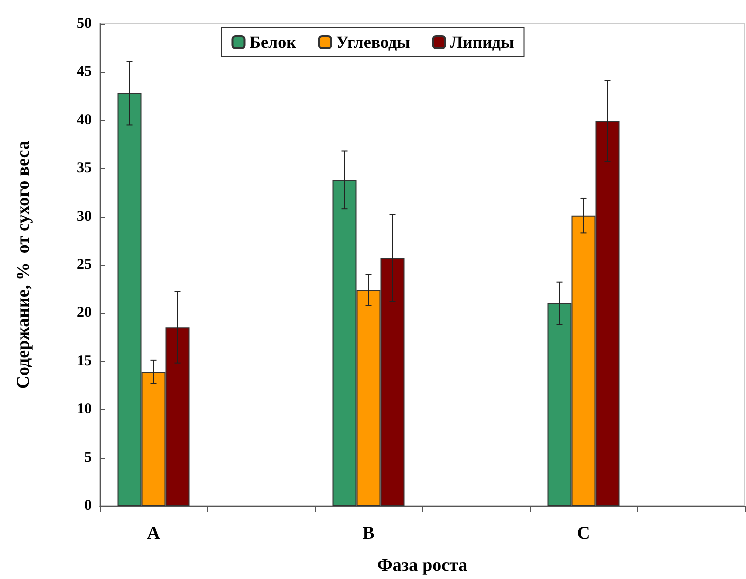 The image size is (746, 579). What do you see at coordinates (84, 265) in the screenshot?
I see `y-tick-label: 25` at bounding box center [84, 265].